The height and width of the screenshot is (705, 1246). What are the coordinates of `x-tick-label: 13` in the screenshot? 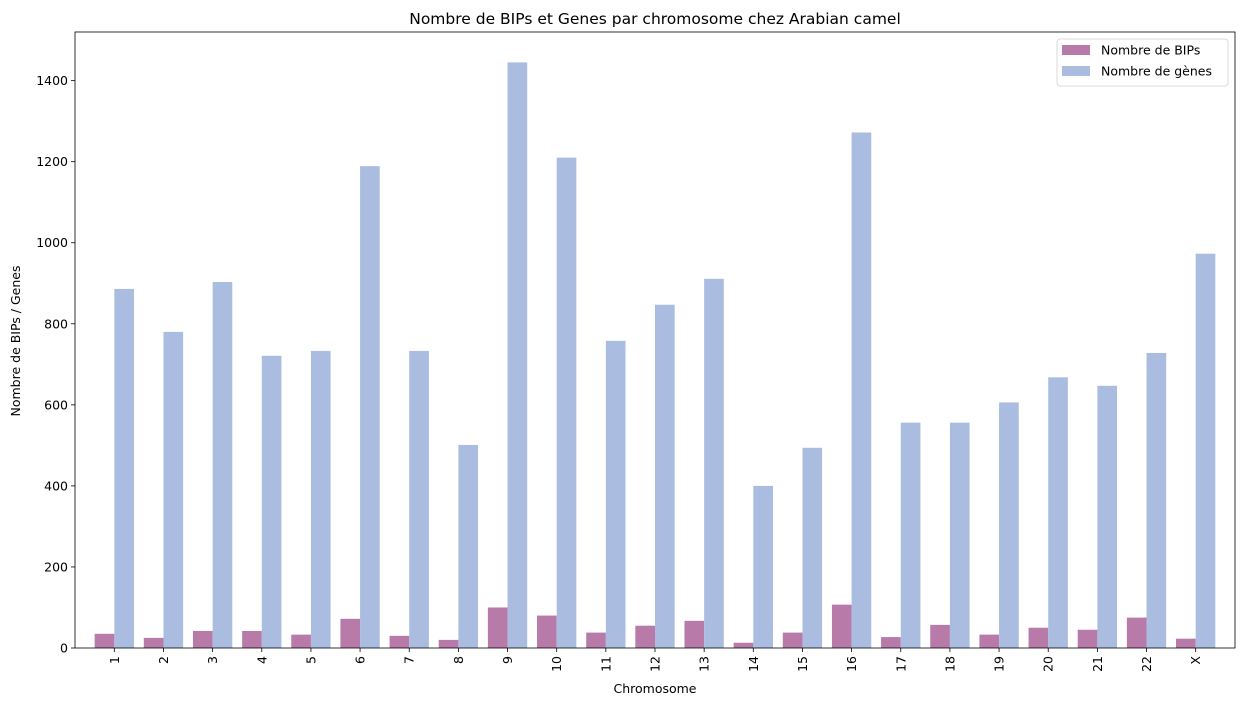 It's located at (704, 664).